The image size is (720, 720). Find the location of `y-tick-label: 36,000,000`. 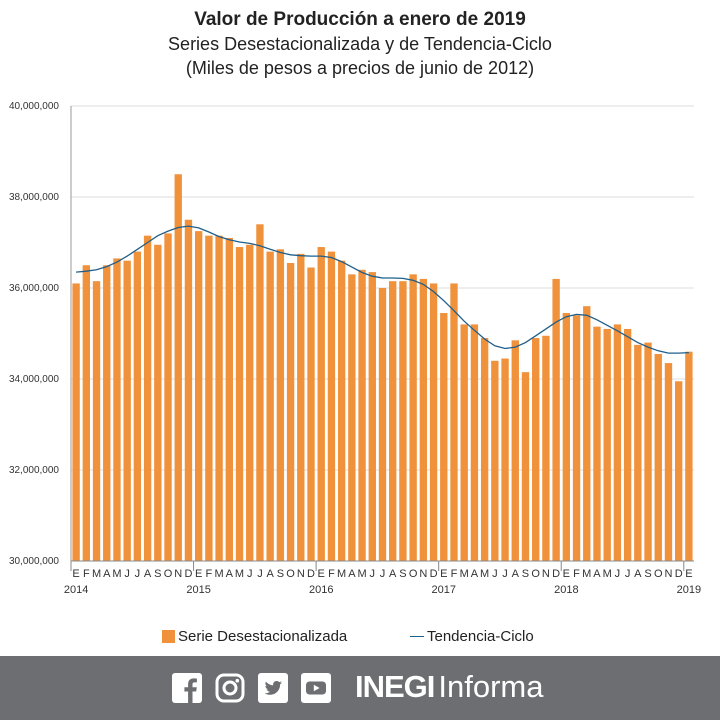

y-tick-label: 36,000,000 is located at coordinates (34, 288).